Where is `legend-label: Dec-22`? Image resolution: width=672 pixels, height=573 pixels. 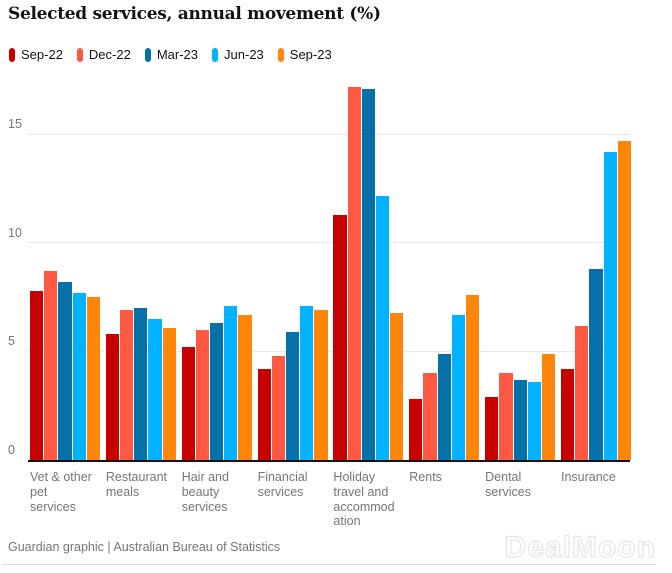
legend-label: Dec-22 is located at coordinates (109, 54).